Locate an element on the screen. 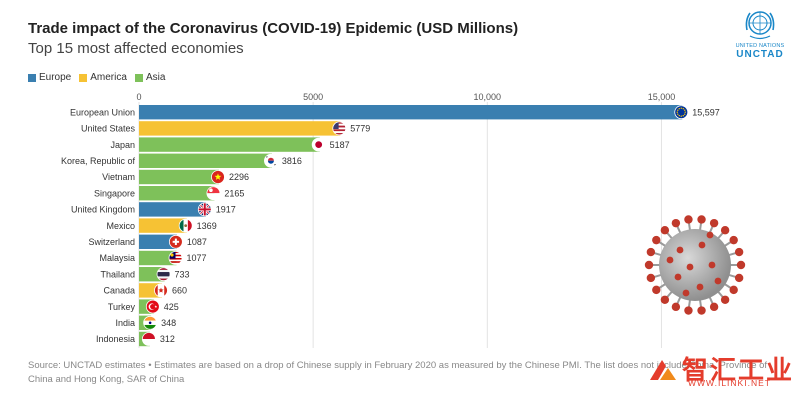  value-label: 2296 is located at coordinates (239, 177).